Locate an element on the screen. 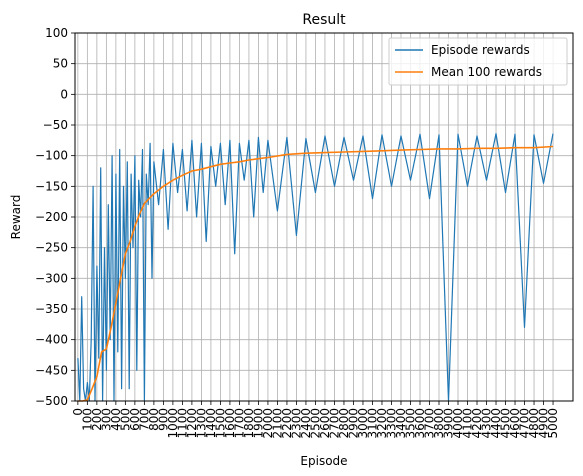 This screenshot has width=583, height=476. x-tick-label: 1900 is located at coordinates (258, 423).